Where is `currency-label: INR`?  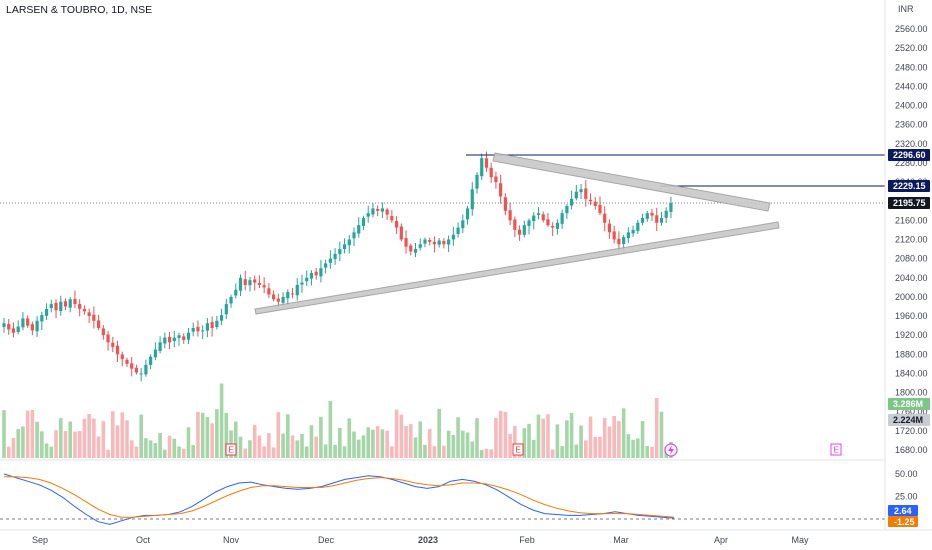 currency-label: INR is located at coordinates (906, 9).